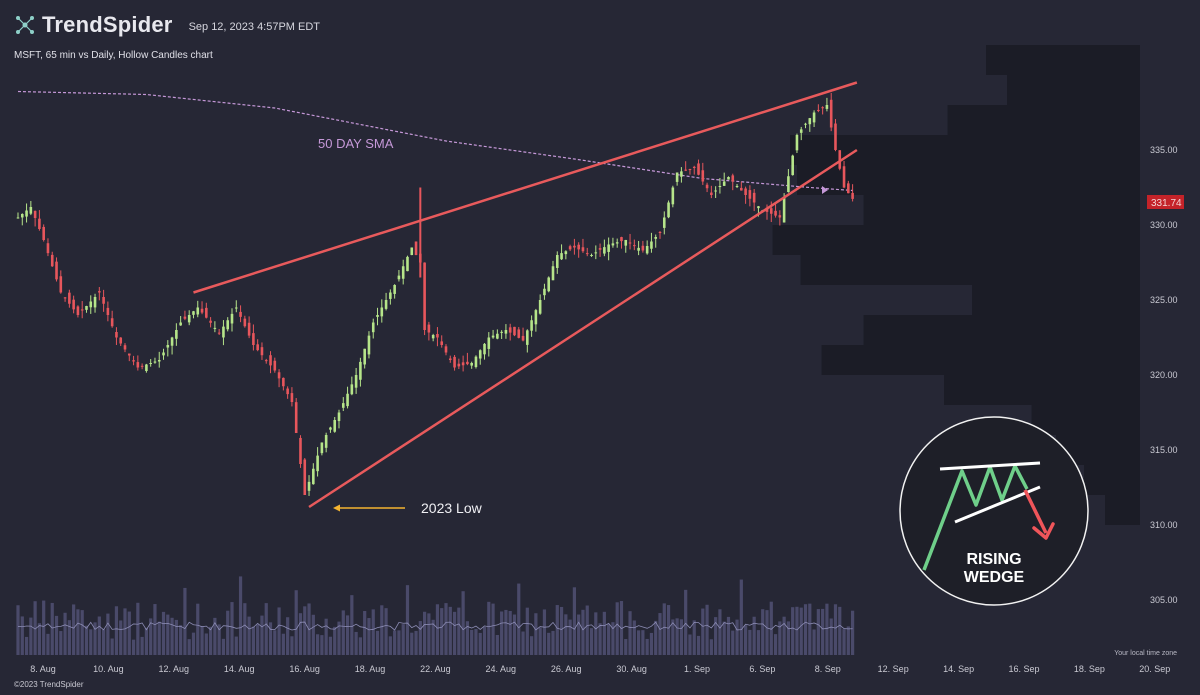  What do you see at coordinates (1164, 300) in the screenshot?
I see `y-tick-label: 325.00` at bounding box center [1164, 300].